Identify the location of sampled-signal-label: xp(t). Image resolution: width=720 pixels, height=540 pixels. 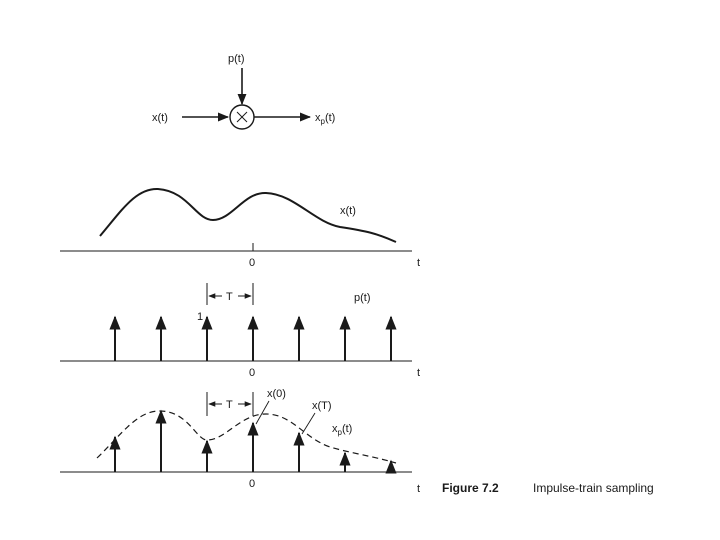
(342, 430).